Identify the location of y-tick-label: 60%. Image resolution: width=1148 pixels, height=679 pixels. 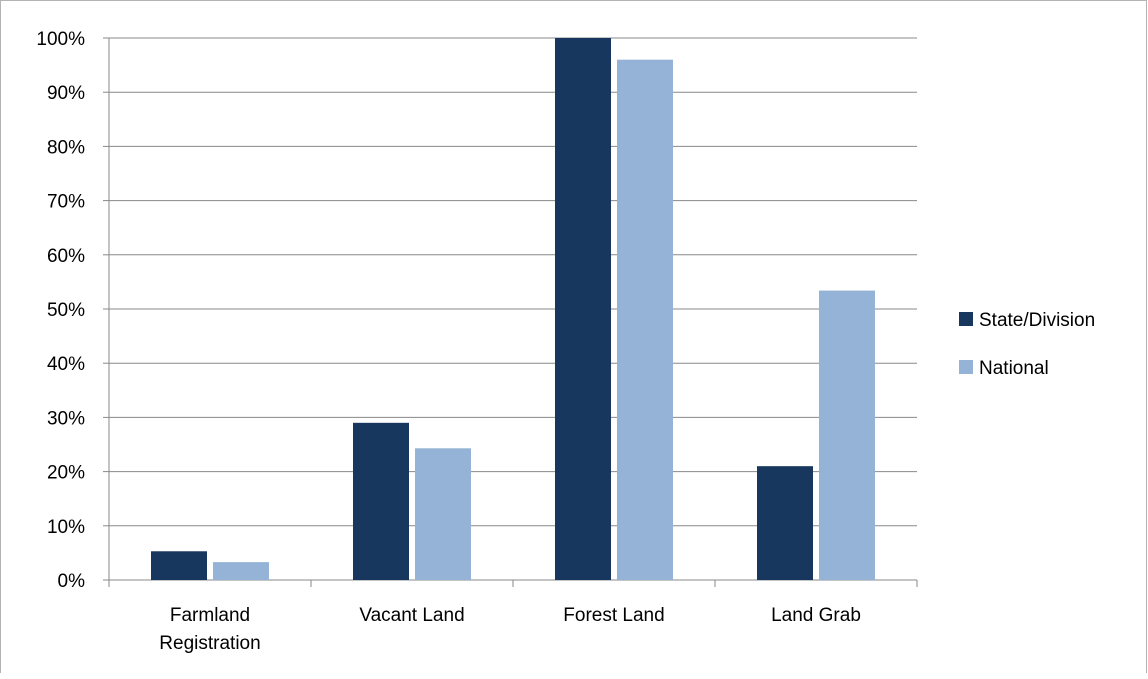
(66, 256).